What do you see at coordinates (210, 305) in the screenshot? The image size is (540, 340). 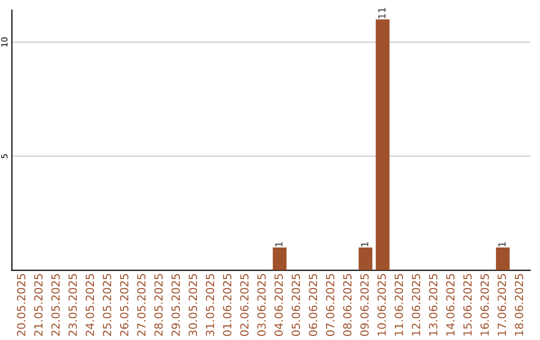 I see `x-tick-label: 31.05.2025` at bounding box center [210, 305].